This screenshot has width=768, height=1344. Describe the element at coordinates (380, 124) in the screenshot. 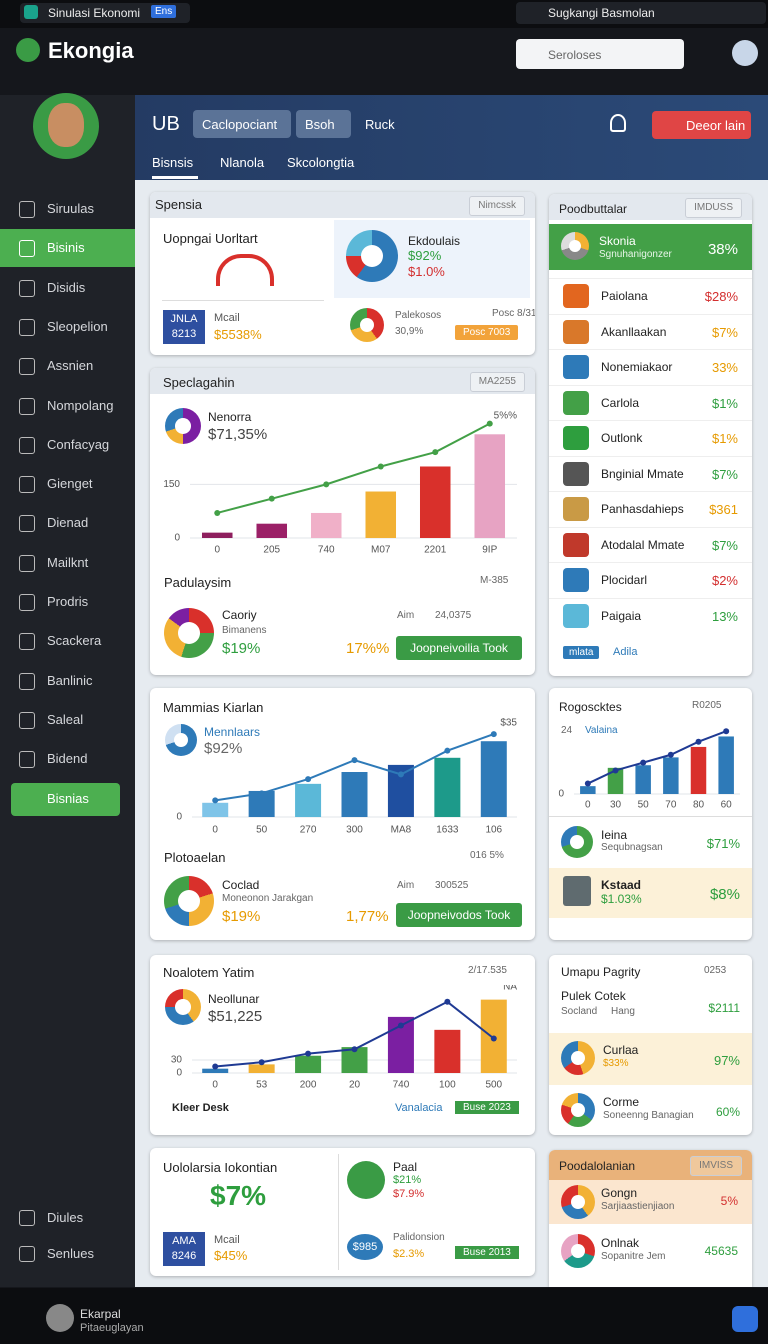

I see `tab: Ruck` at that location.